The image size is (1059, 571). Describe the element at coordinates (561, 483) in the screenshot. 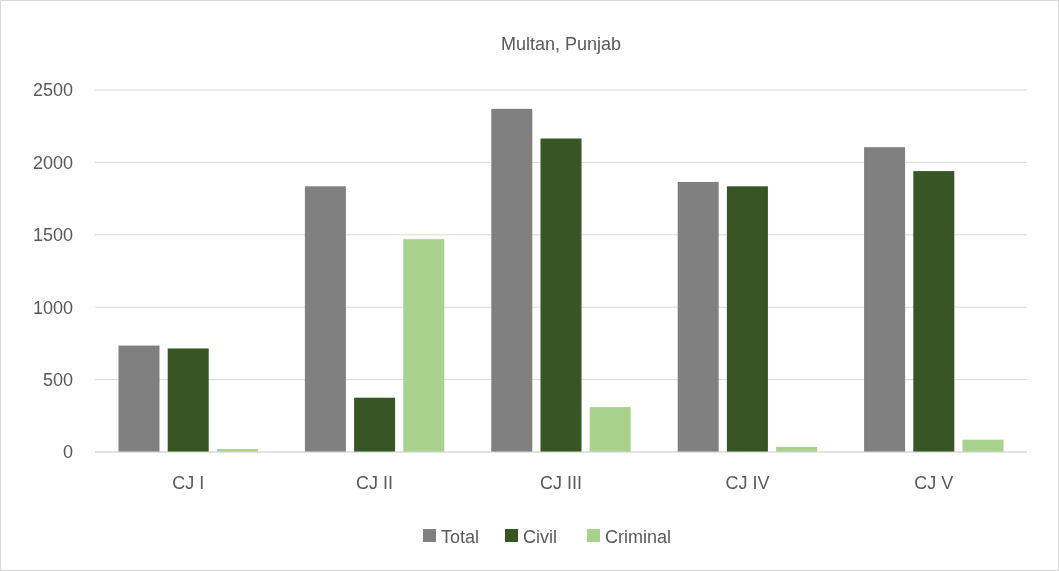

I see `x-tick-label: CJ III` at that location.